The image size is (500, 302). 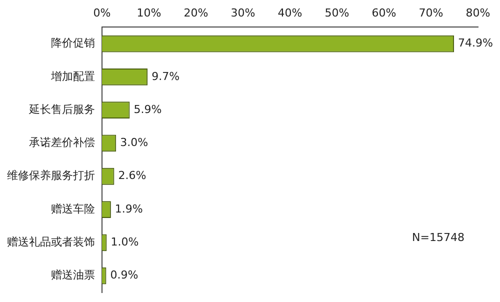 I want to click on y-tick-label: 赠送车险, so click(x=73, y=209).